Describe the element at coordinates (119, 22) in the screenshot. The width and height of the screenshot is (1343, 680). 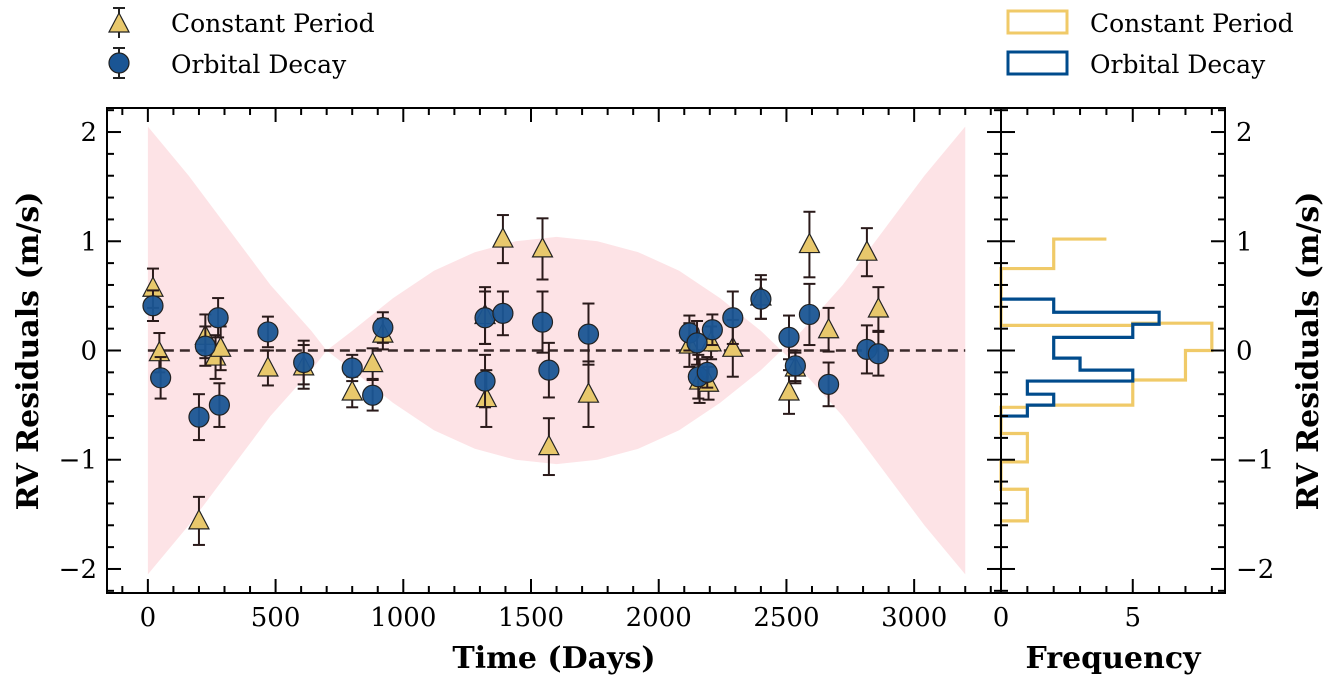
I see `legend-triangle-marker` at that location.